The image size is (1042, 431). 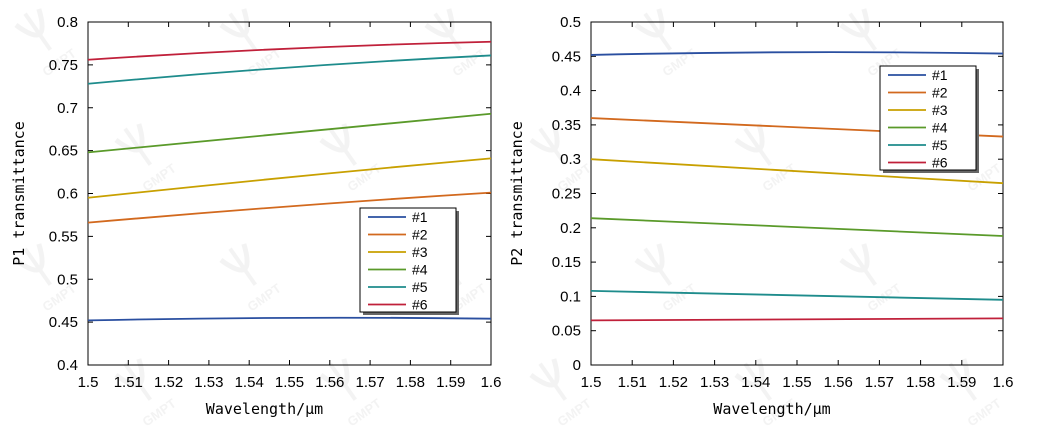 What do you see at coordinates (420, 270) in the screenshot?
I see `legend-entry: #4` at bounding box center [420, 270].